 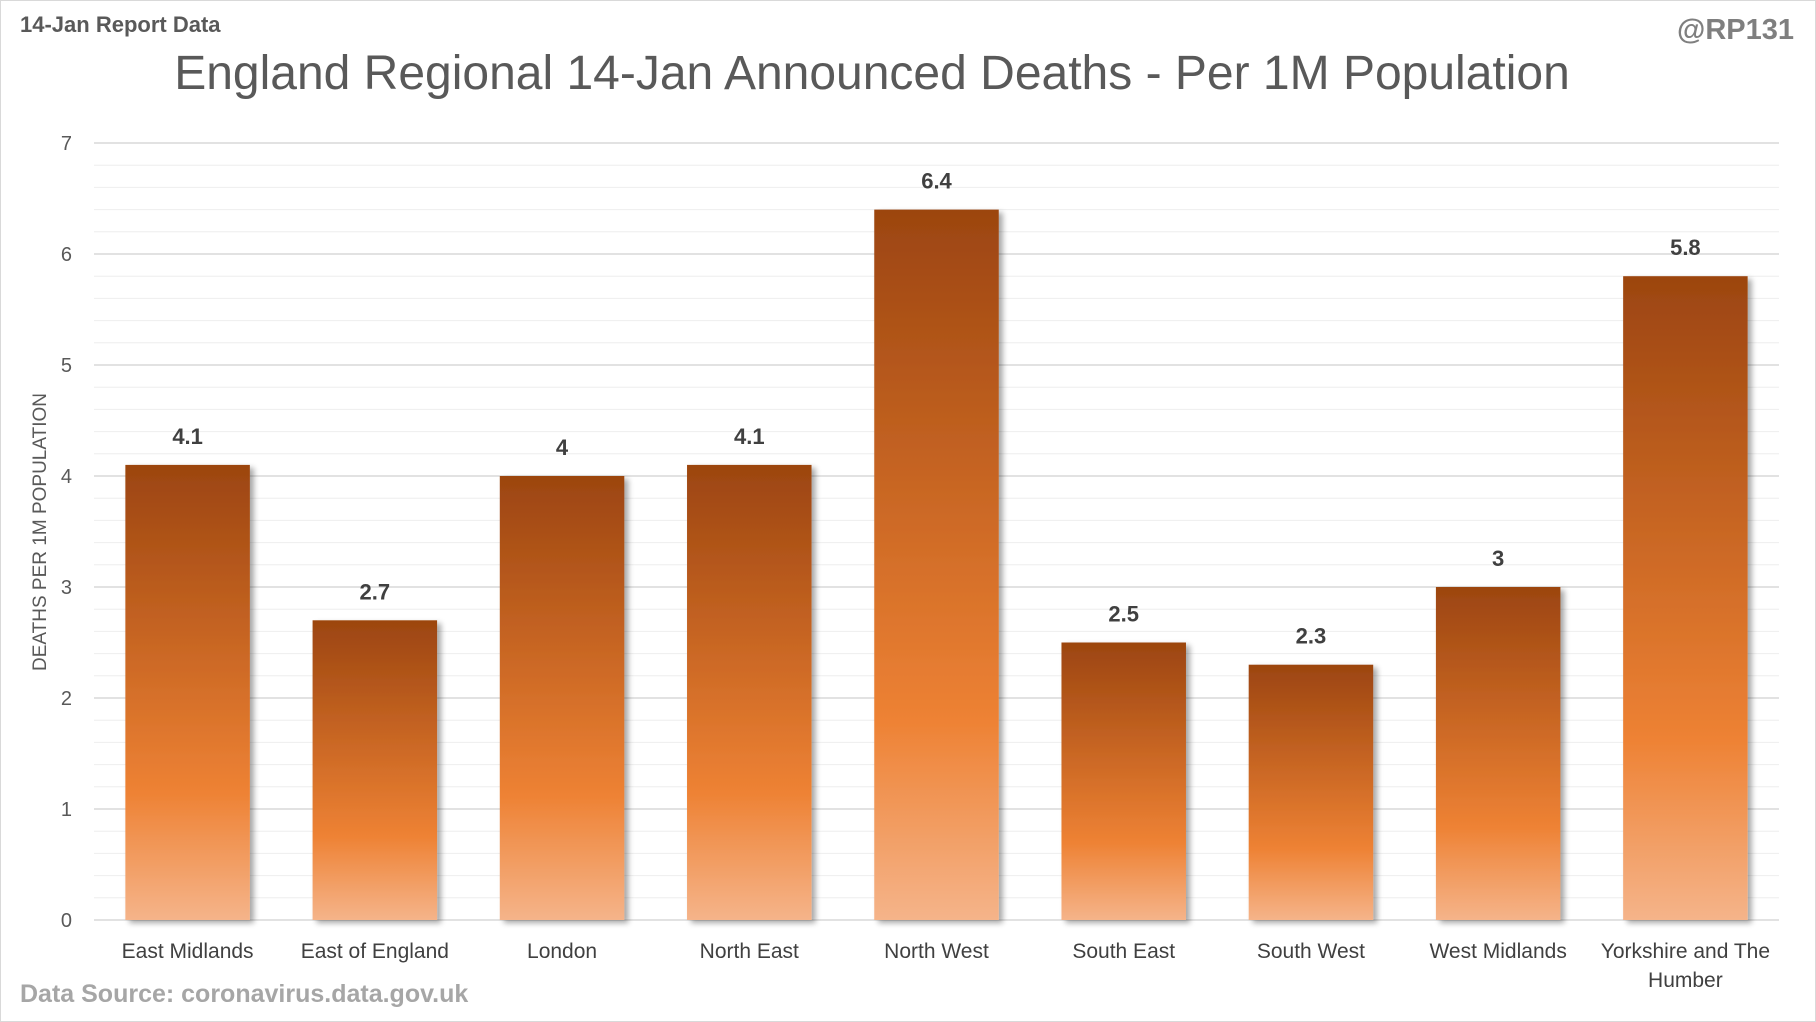 What do you see at coordinates (66, 255) in the screenshot?
I see `y-tick-label: 6` at bounding box center [66, 255].